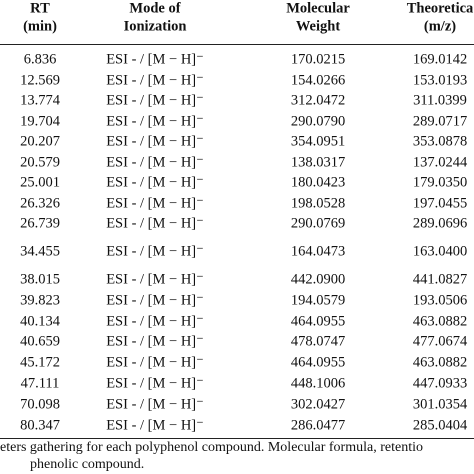 The width and height of the screenshot is (474, 474). I want to click on table-cell: 198.0528, so click(318, 203).